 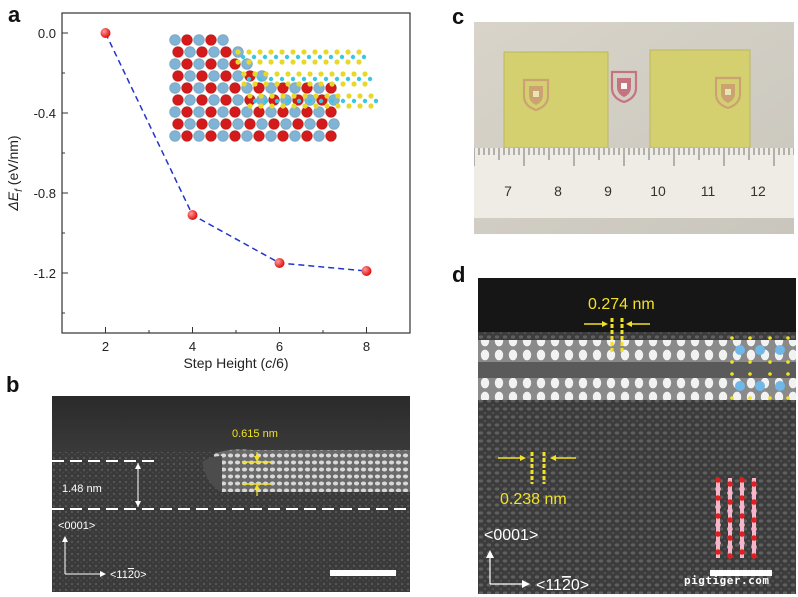 What do you see at coordinates (13, 162) in the screenshot?
I see `y-axis-label-part3: (eV/nm)` at bounding box center [13, 162].